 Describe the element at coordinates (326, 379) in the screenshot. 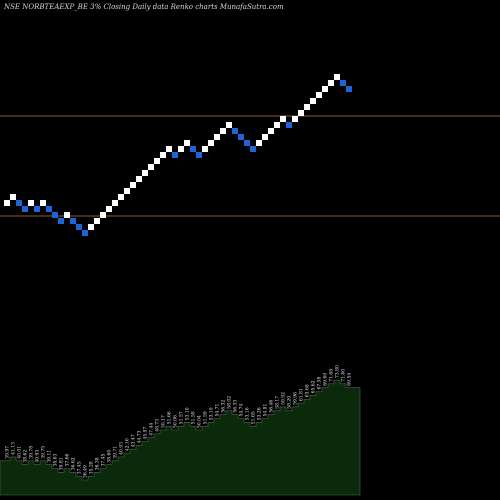

I see `volume-value-label: 69.60` at that location.